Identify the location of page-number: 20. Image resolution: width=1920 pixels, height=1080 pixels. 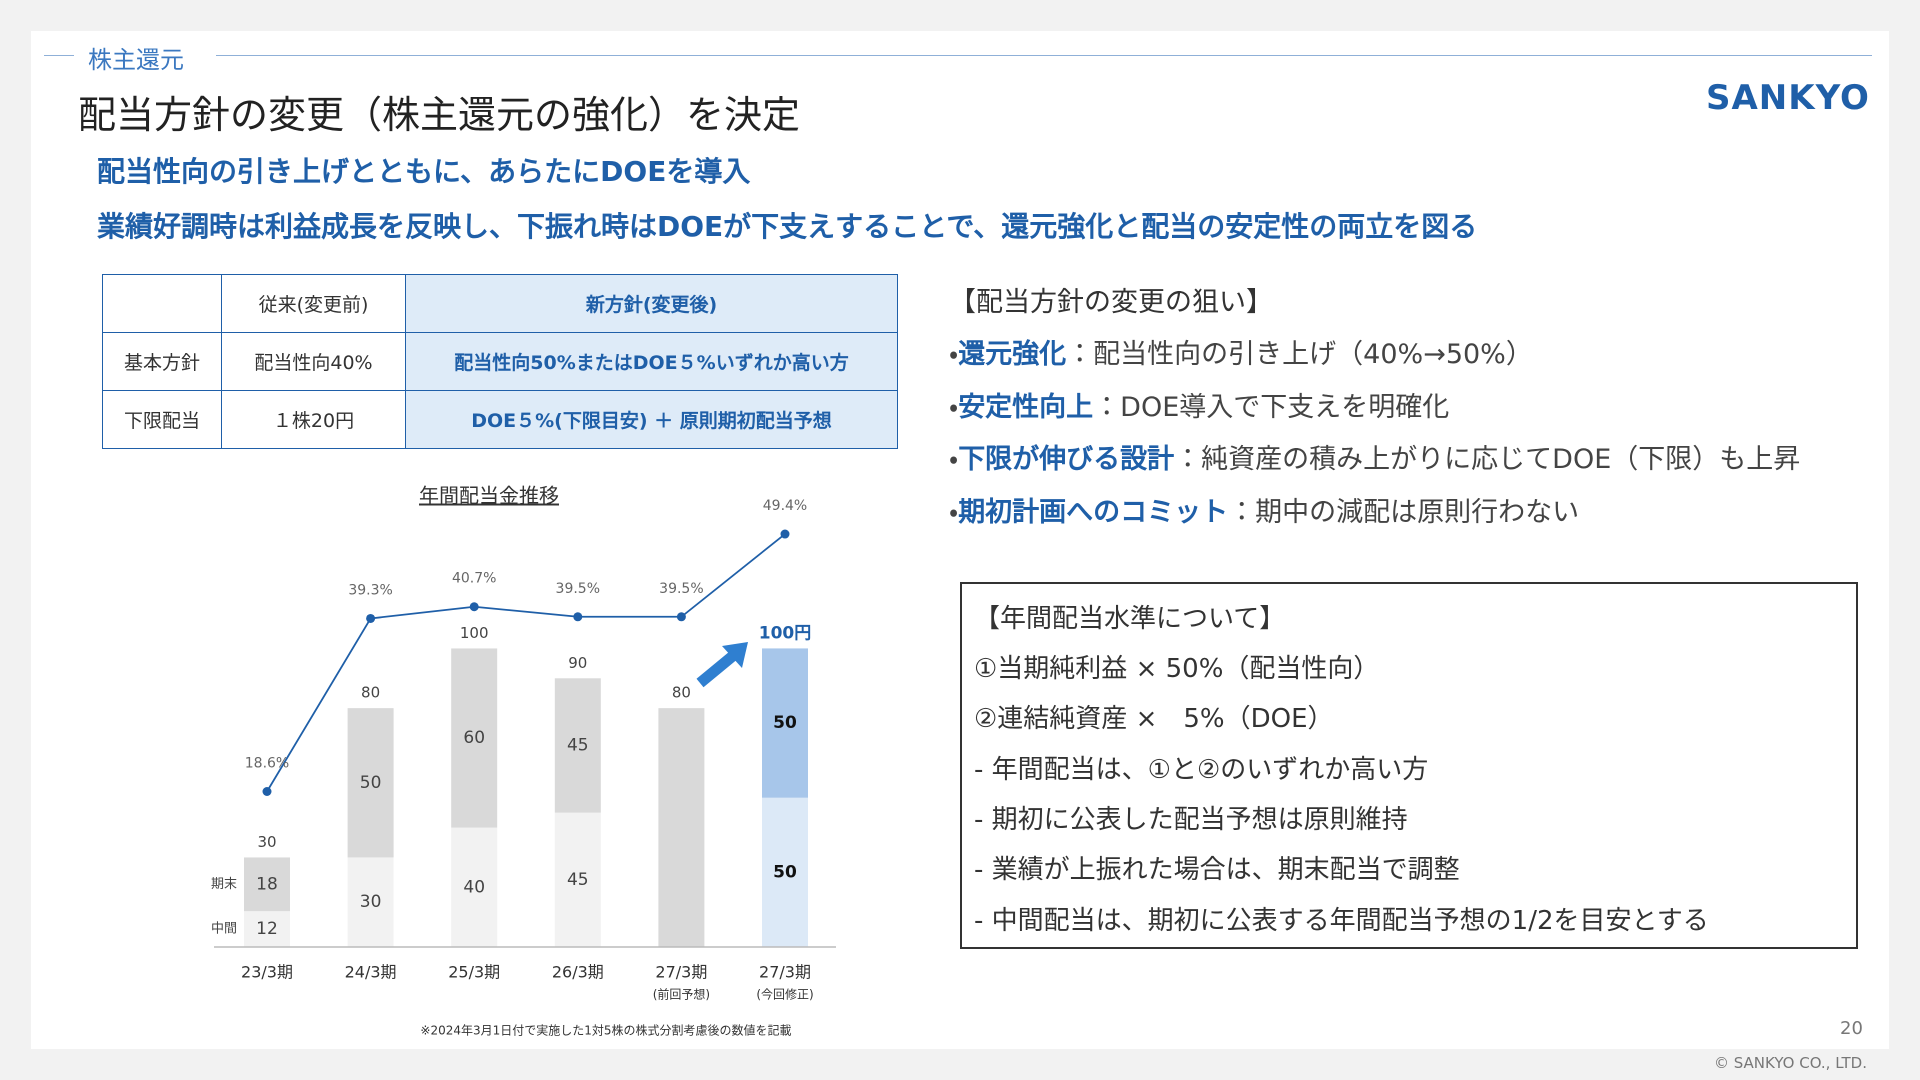
(1851, 1028).